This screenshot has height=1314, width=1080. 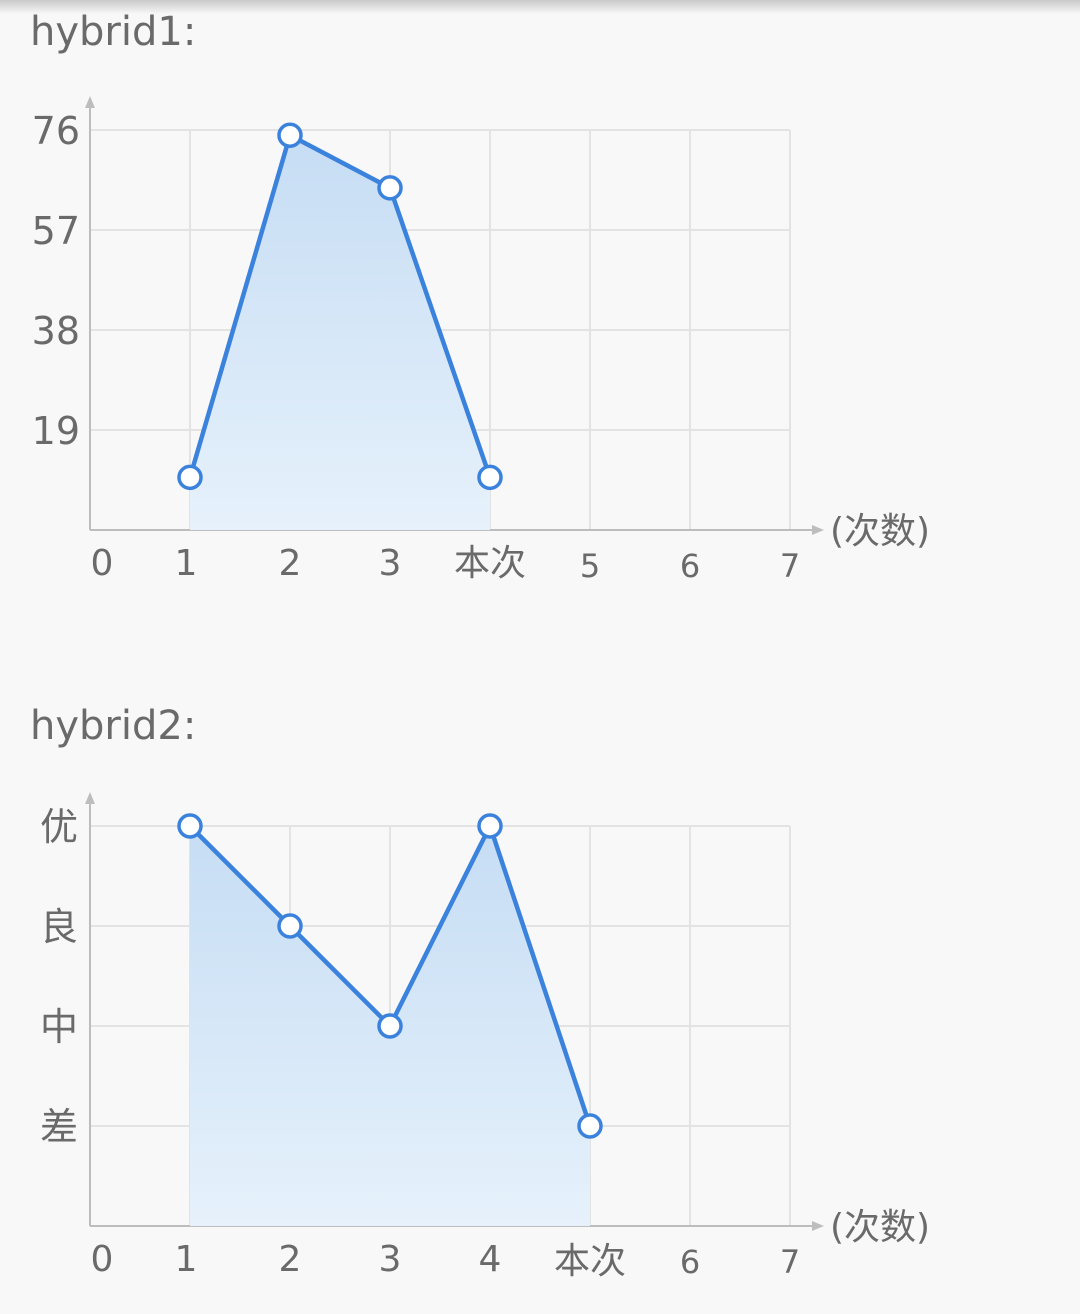 I want to click on chart1-y-tick-label: 76, so click(x=56, y=131).